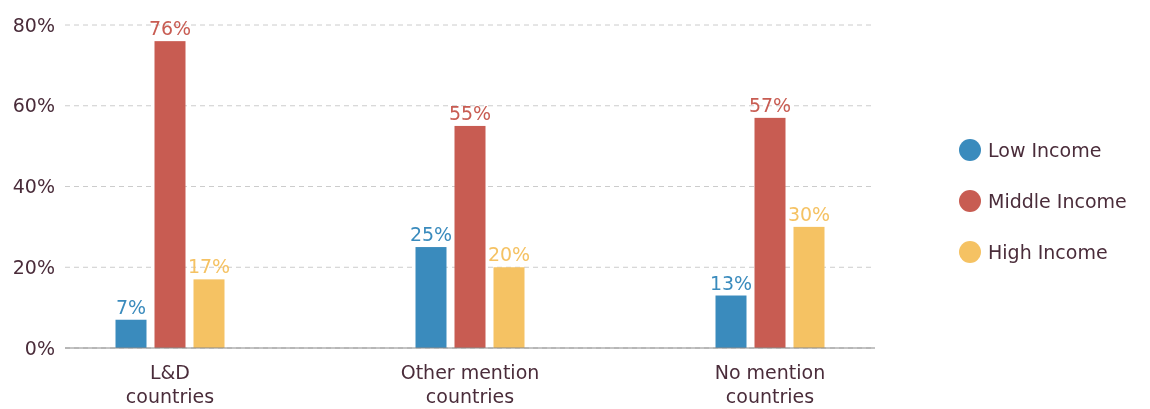  Describe the element at coordinates (1045, 149) in the screenshot. I see `legend-label: Low Income` at that location.